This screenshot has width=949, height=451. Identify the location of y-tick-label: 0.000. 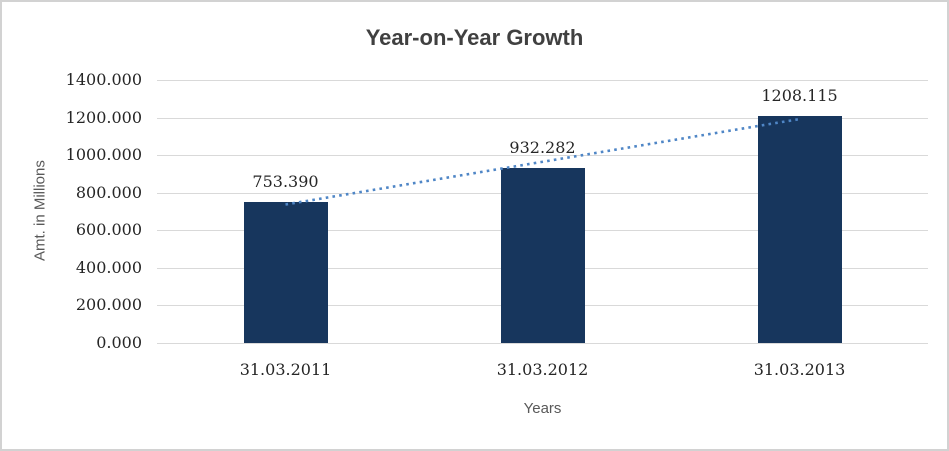
(119, 342).